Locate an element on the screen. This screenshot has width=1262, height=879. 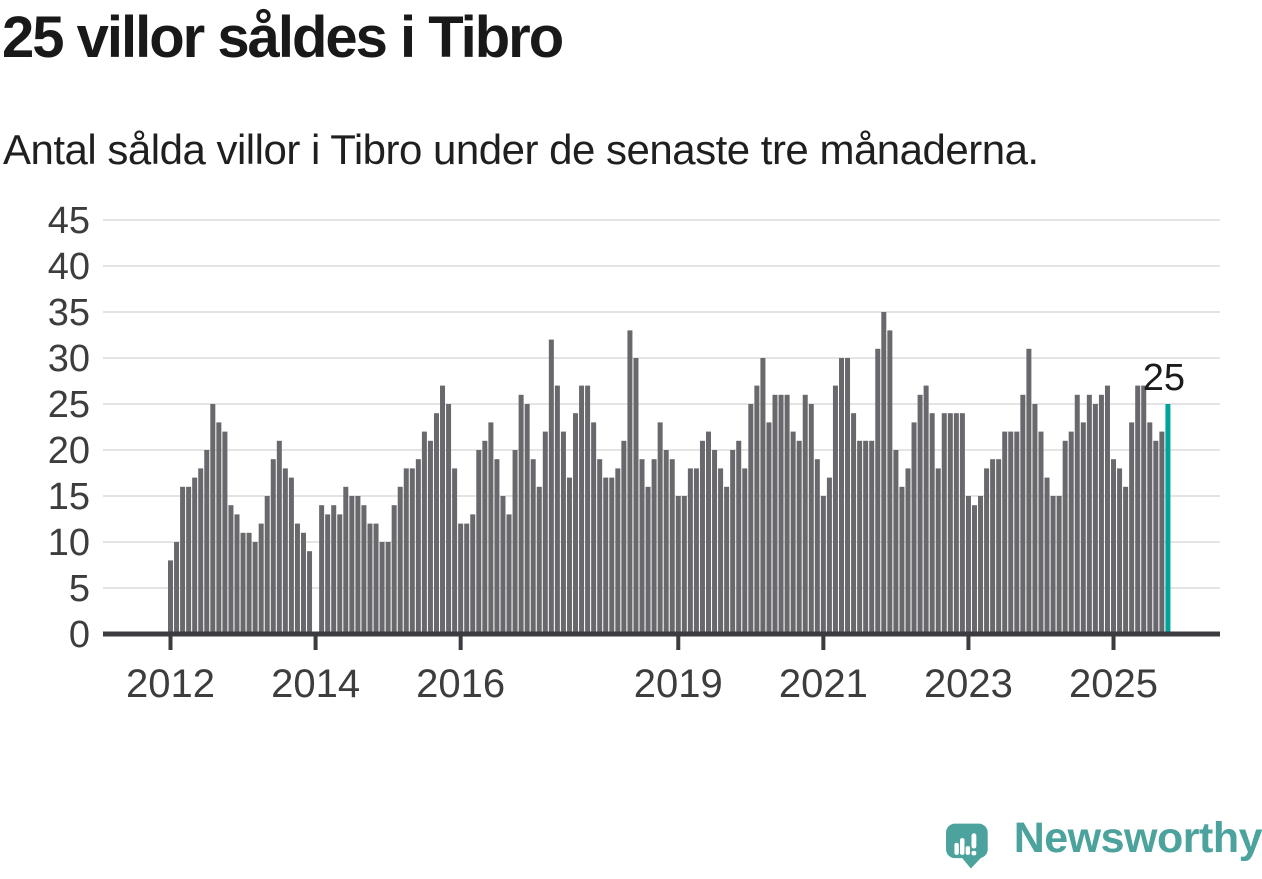
highlight-bar is located at coordinates (1168, 519).